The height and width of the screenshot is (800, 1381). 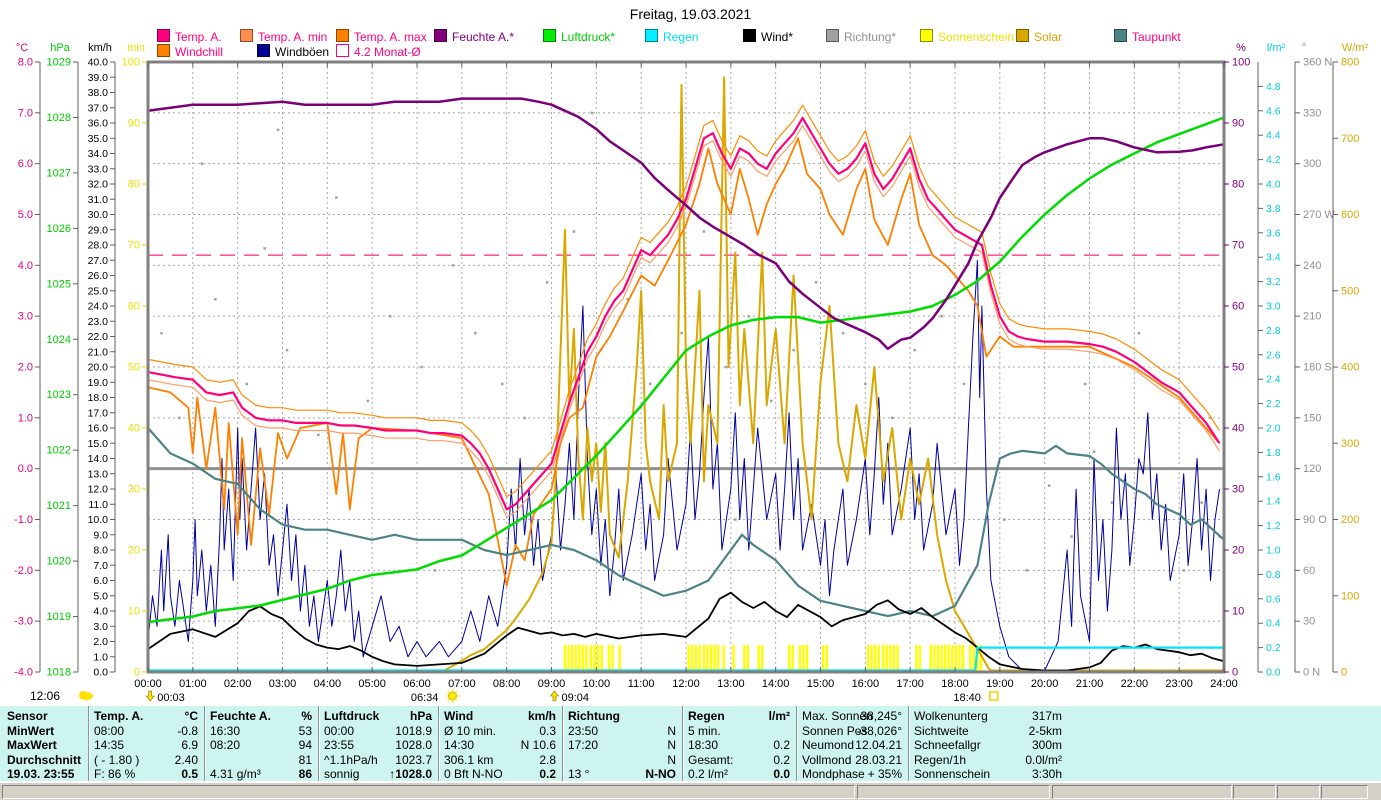 I want to click on table-cell-label: Regen, so click(x=706, y=716).